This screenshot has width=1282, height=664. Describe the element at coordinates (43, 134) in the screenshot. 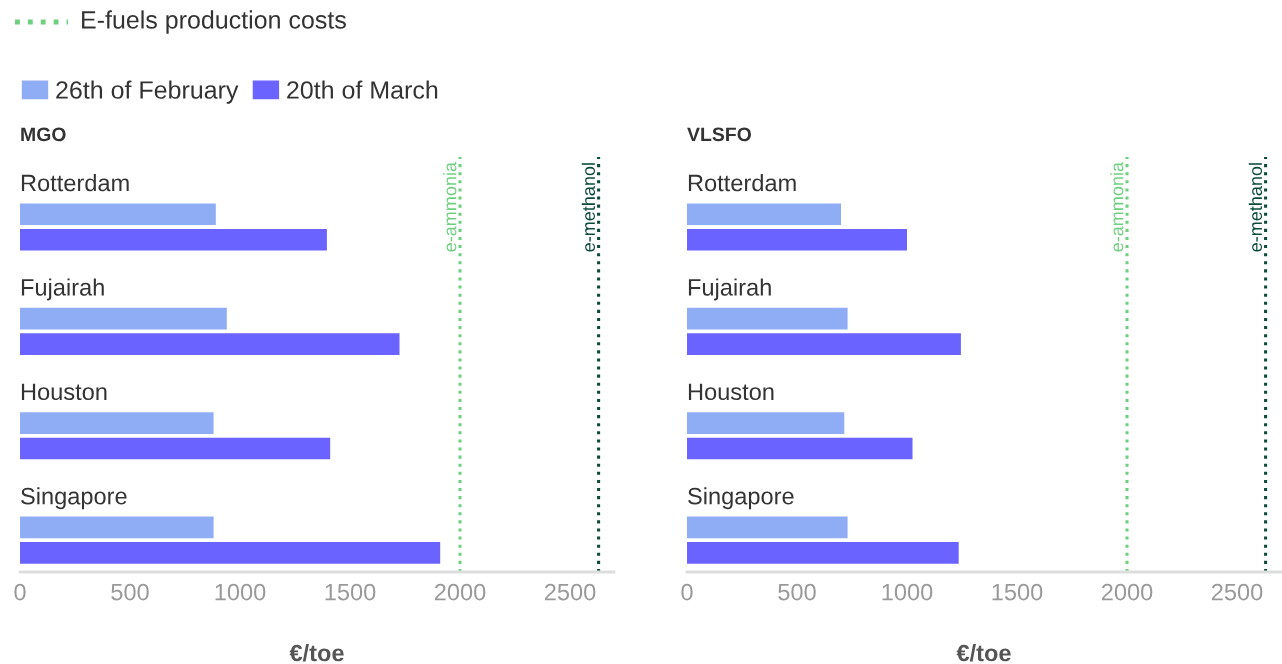

I see `chart-title: MGO` at that location.